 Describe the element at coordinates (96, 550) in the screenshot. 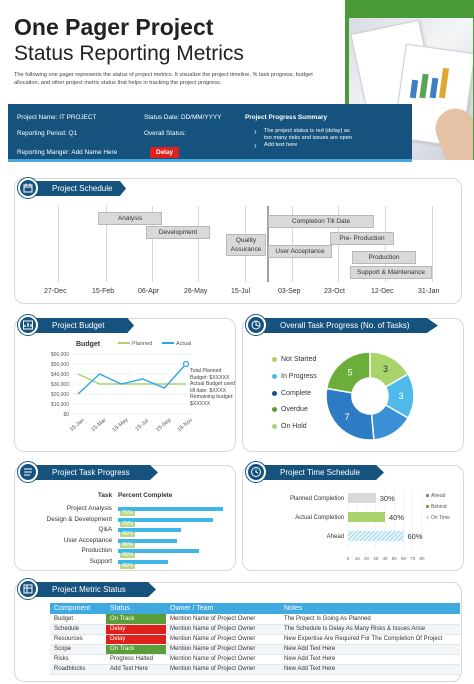

I see `task-name: Production` at that location.